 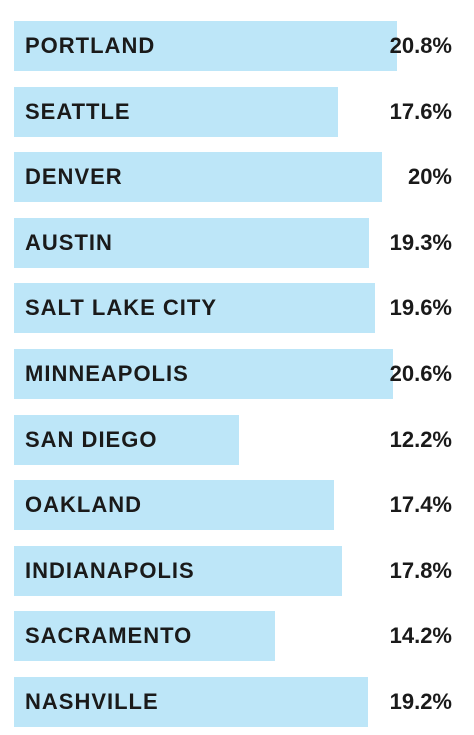 I want to click on bar-row: DENVER 20%, so click(x=237, y=177).